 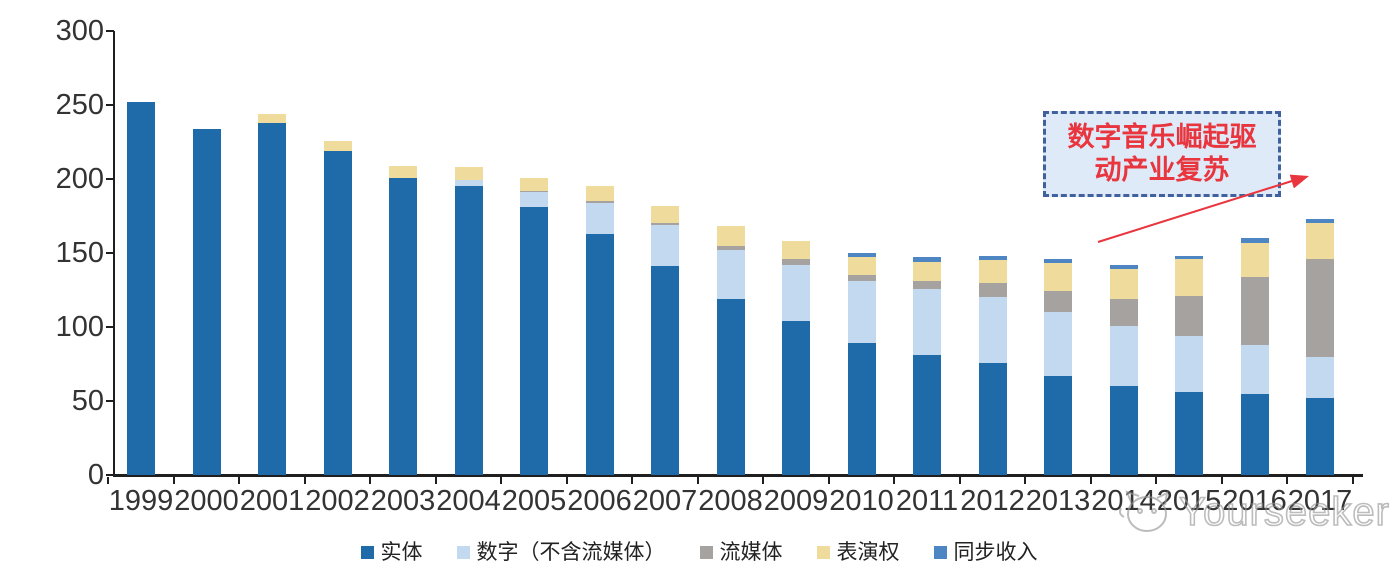 What do you see at coordinates (468, 501) in the screenshot?
I see `x-tick-label: 2004` at bounding box center [468, 501].